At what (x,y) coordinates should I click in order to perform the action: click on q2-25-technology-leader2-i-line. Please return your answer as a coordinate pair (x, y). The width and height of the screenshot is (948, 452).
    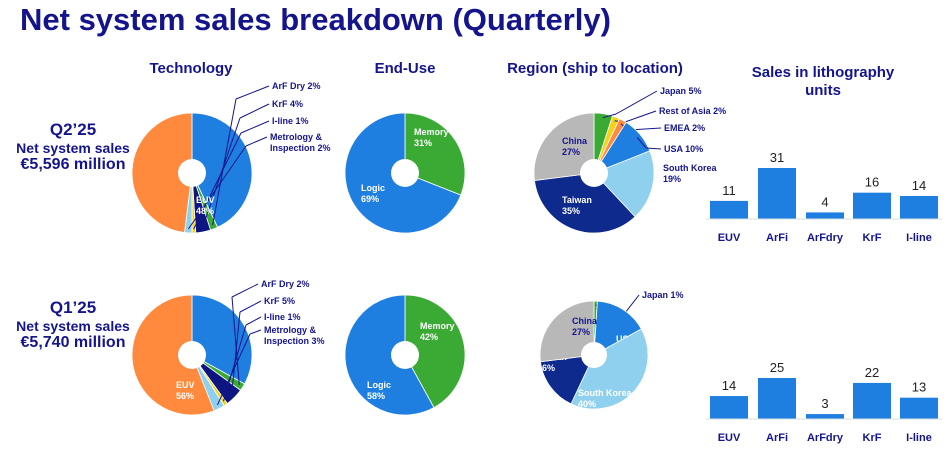
    Looking at the image, I should click on (255, 127).